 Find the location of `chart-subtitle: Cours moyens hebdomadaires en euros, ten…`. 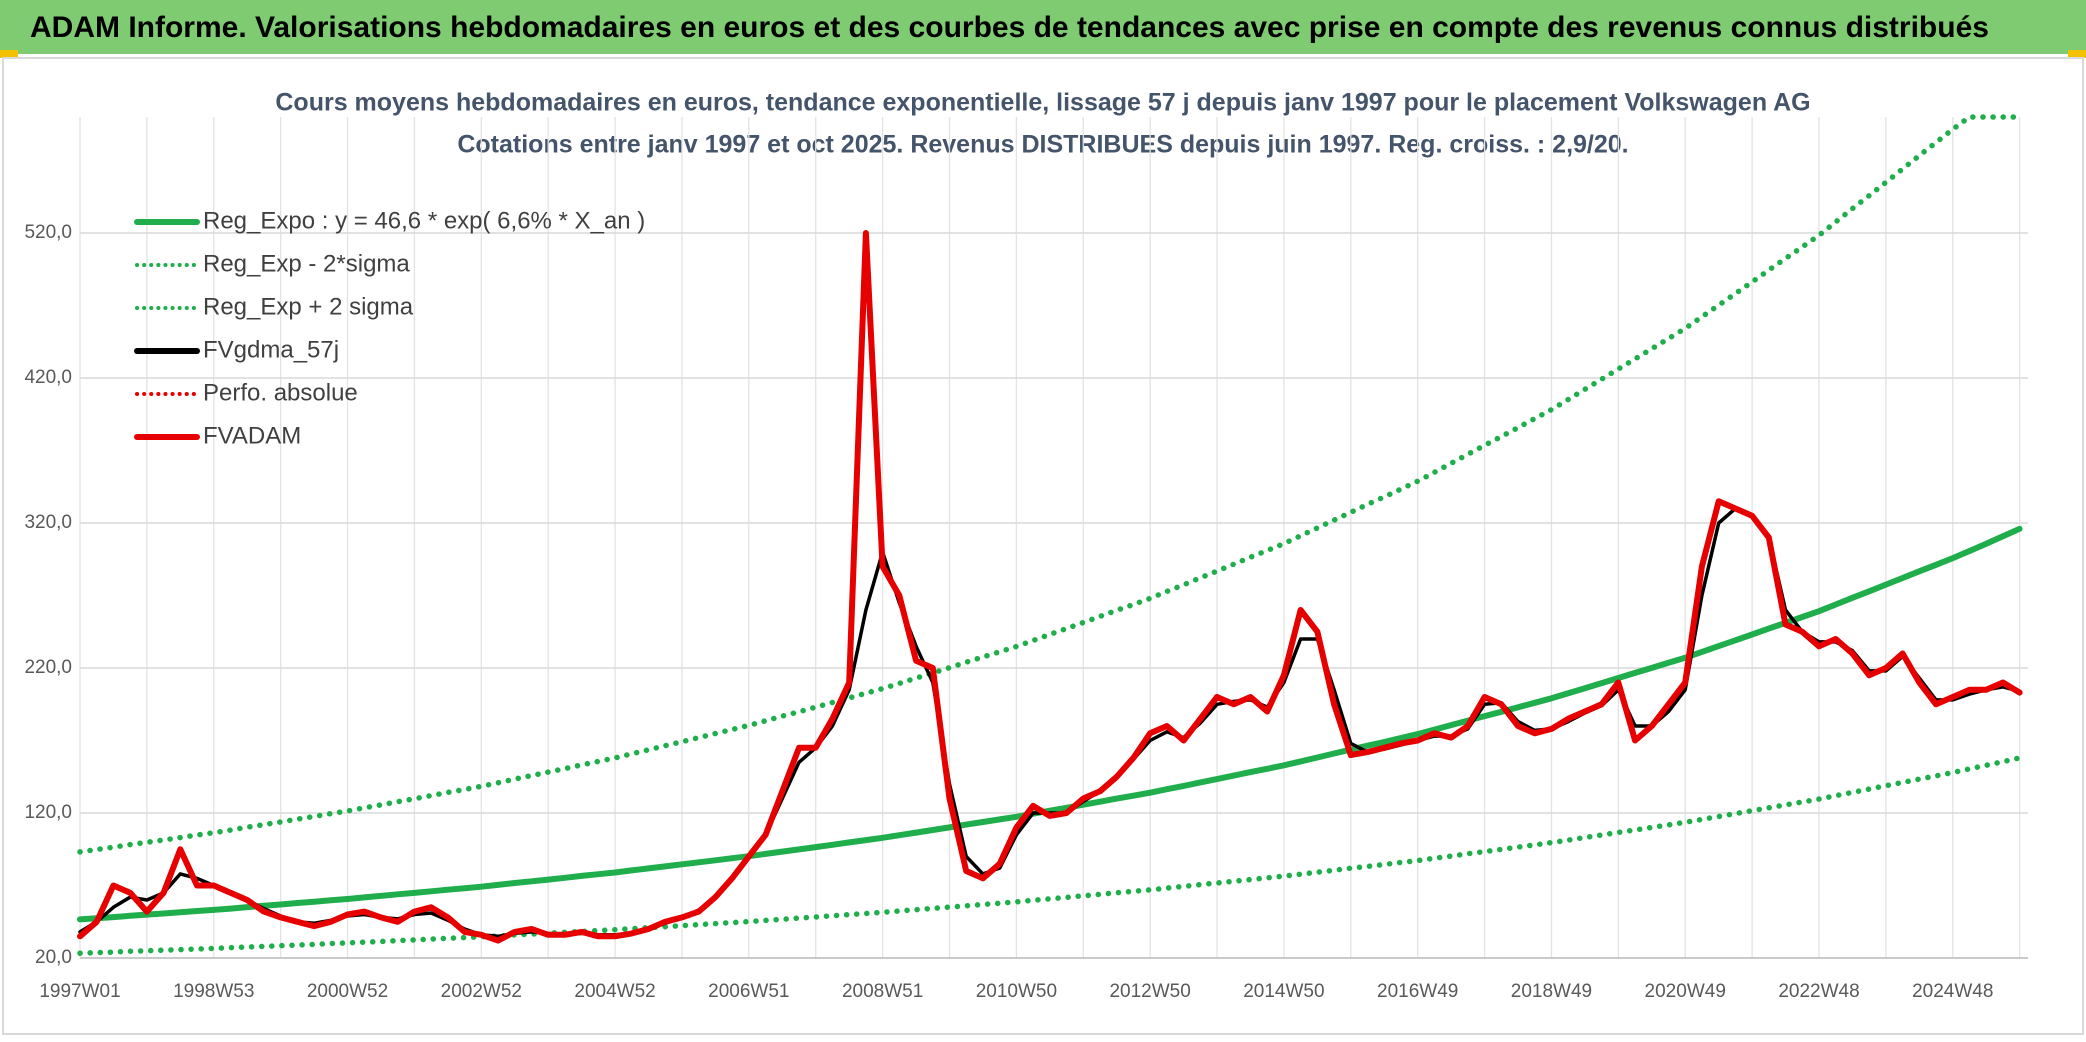

chart-subtitle: Cours moyens hebdomadaires en euros, ten… is located at coordinates (1042, 103).